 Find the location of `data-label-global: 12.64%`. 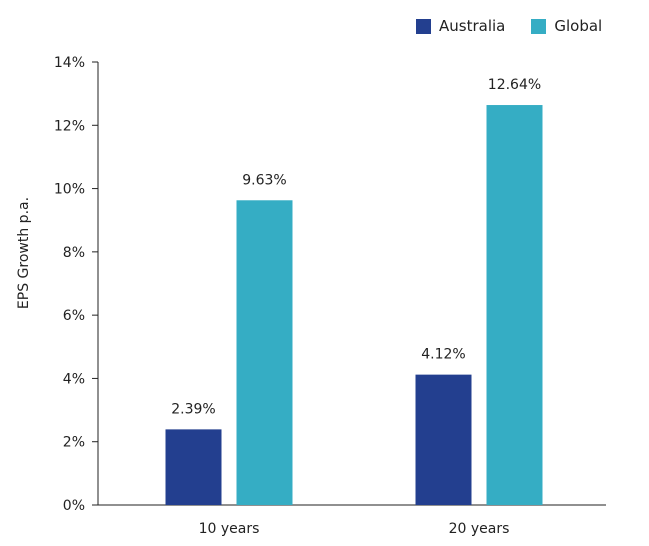

data-label-global: 12.64% is located at coordinates (514, 85).